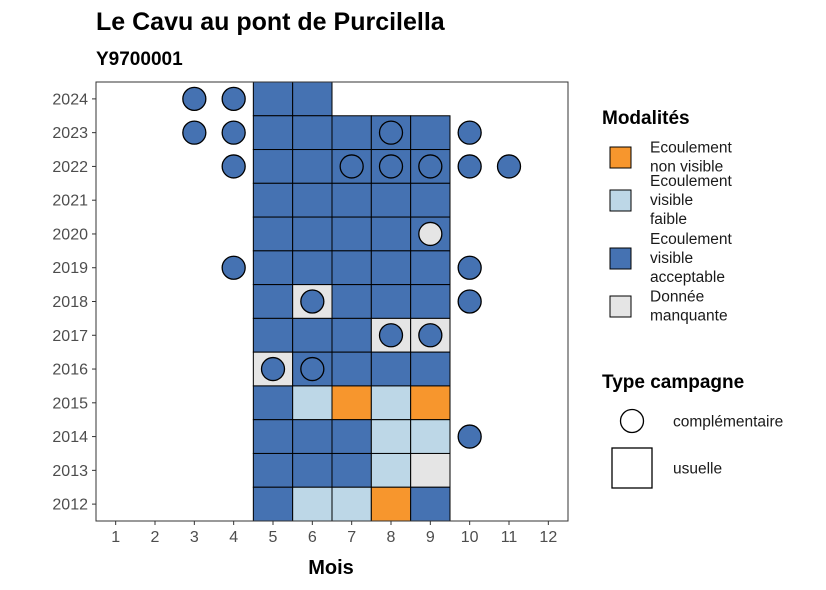  What do you see at coordinates (273, 537) in the screenshot?
I see `x-tick-label: 5` at bounding box center [273, 537].